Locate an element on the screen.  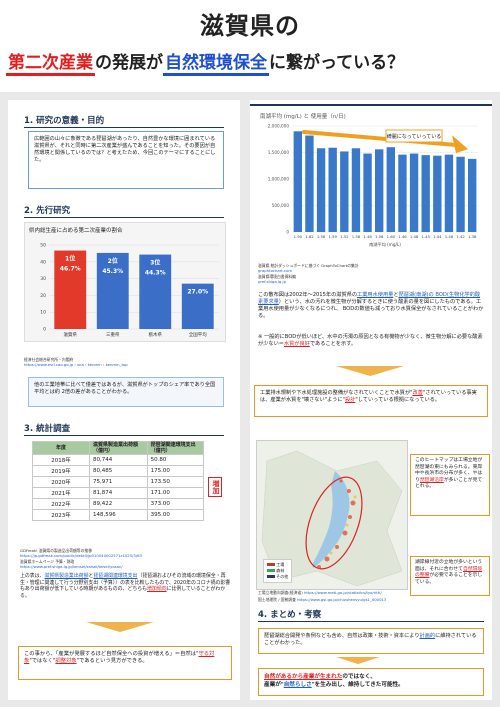
right-source1-url: graphtochart.com is located at coordinates (275, 270).